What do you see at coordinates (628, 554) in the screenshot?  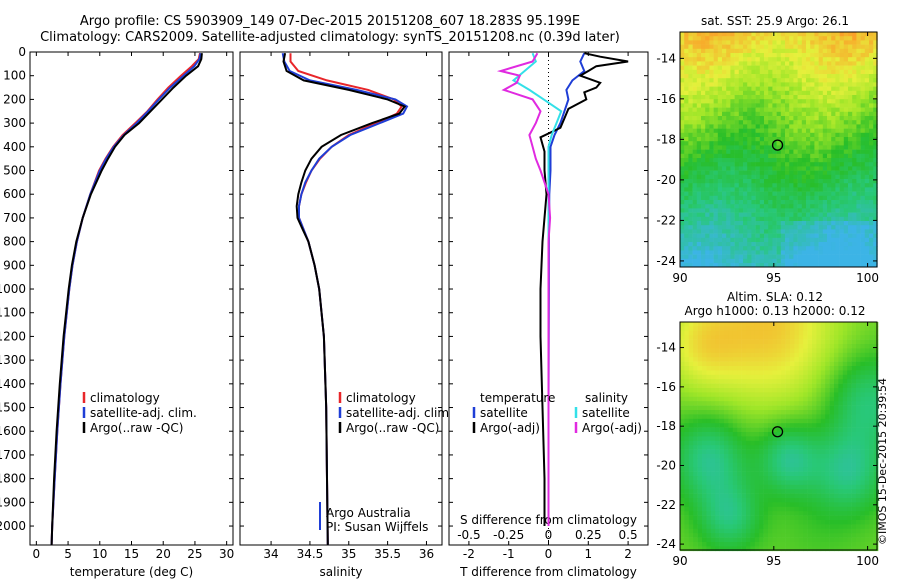 I see `difference-t-tick-label: 2` at bounding box center [628, 554].